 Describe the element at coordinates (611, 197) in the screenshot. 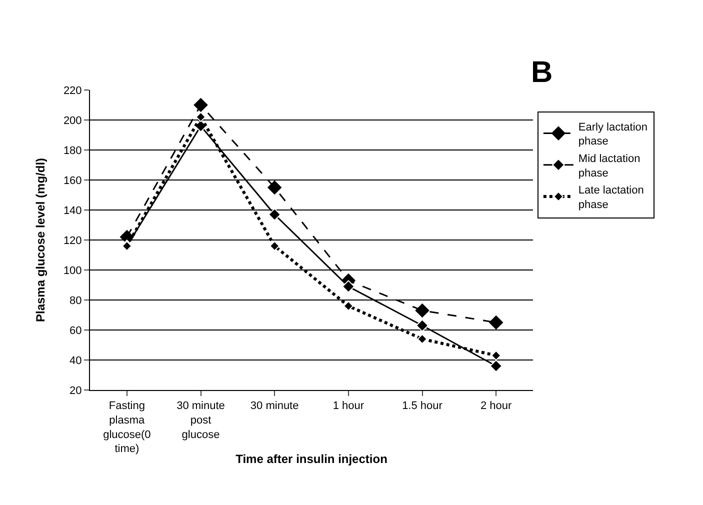

I see `legend-label: Late lactation phase` at that location.